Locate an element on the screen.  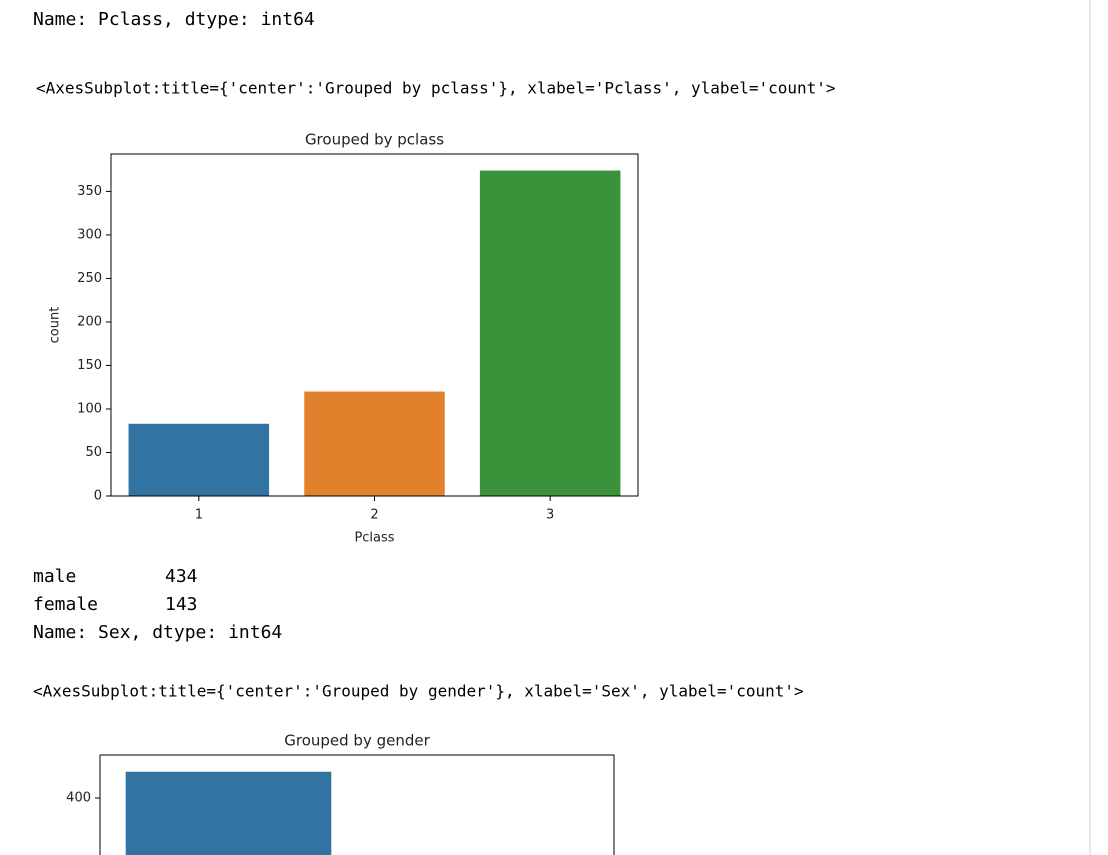
y-axis-label: count is located at coordinates (55, 325).